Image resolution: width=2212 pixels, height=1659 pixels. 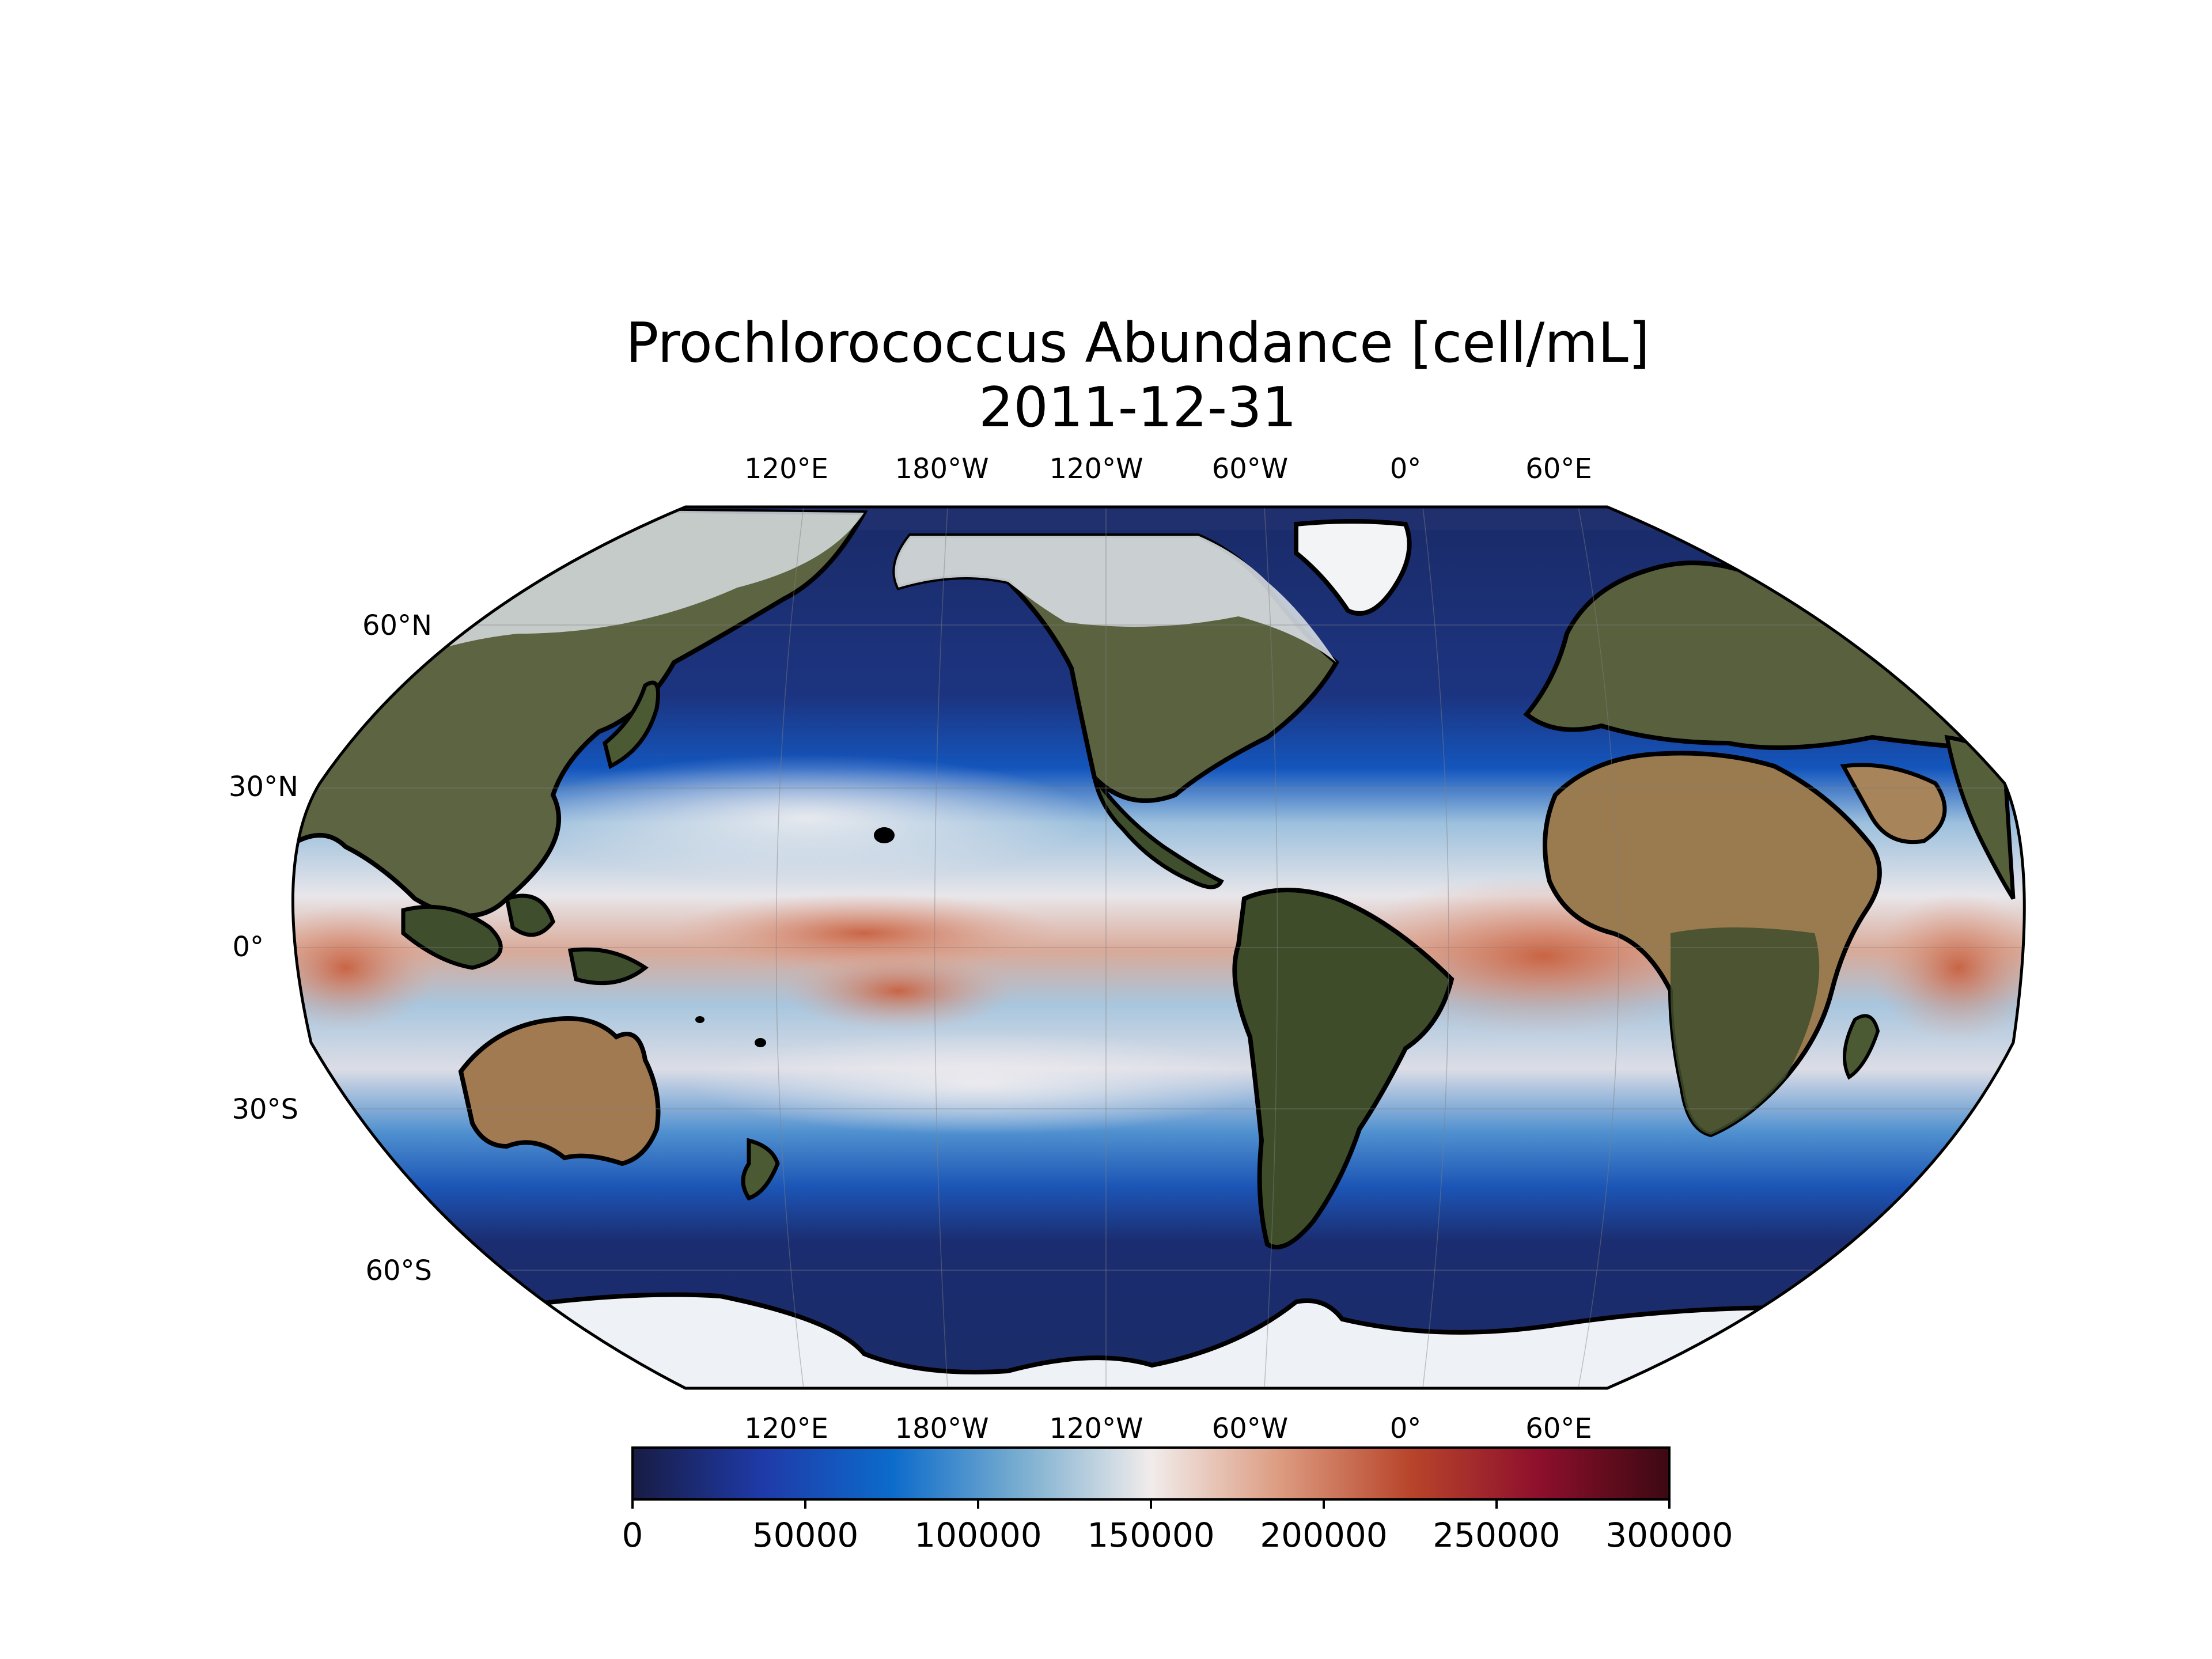 I want to click on lat-label: 60°S, so click(x=398, y=1271).